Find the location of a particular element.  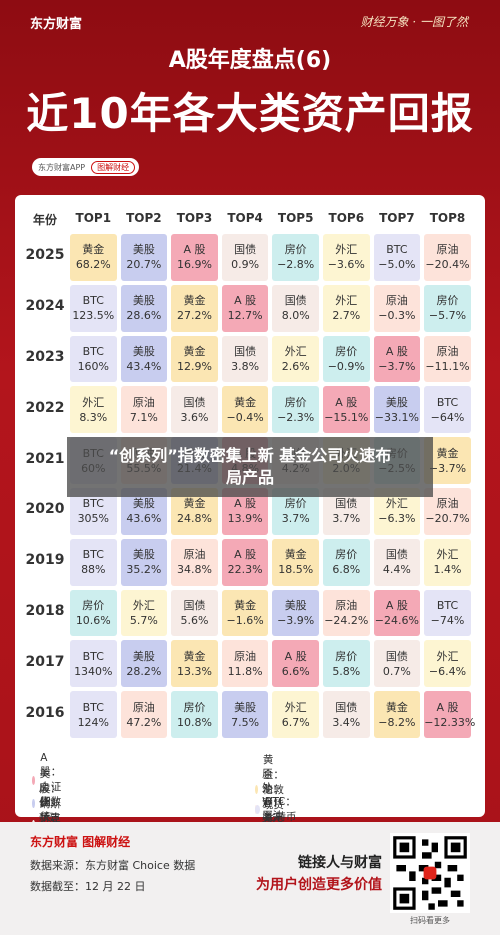

return-value: 10.8% is located at coordinates (194, 722).